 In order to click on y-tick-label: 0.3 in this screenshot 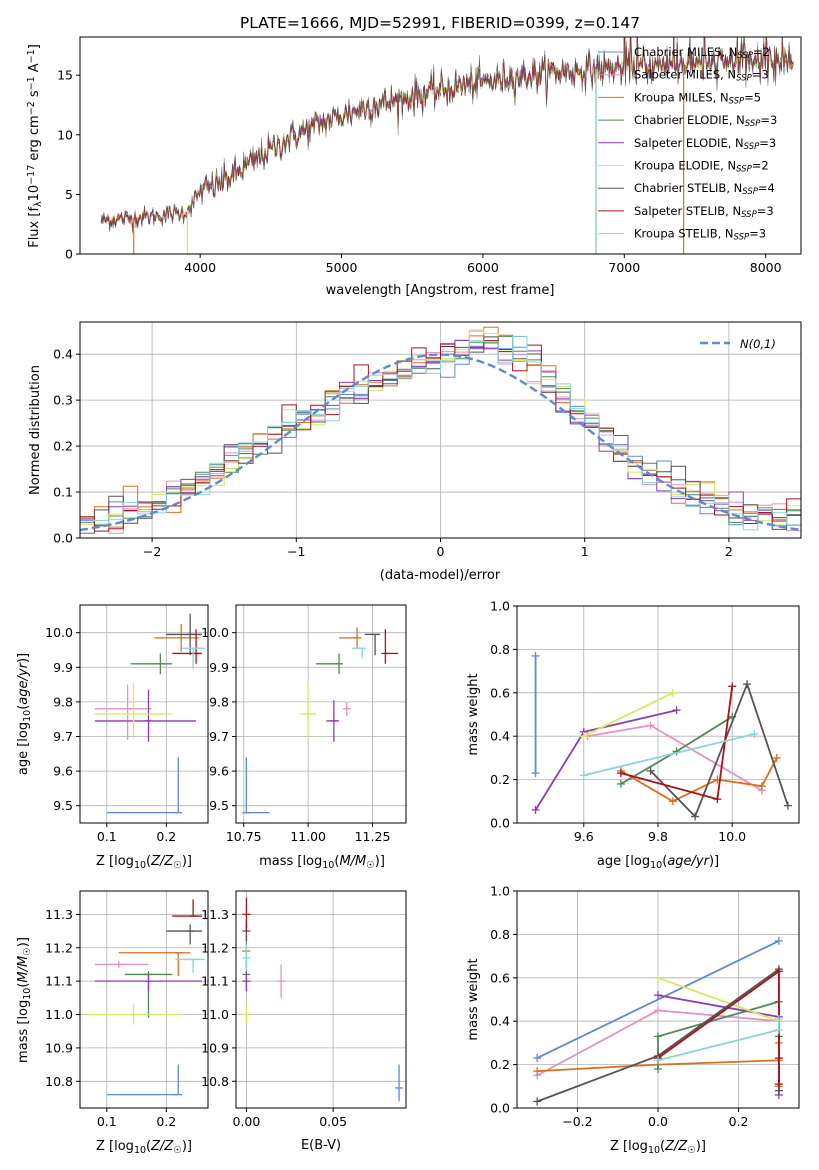, I will do `click(63, 400)`.